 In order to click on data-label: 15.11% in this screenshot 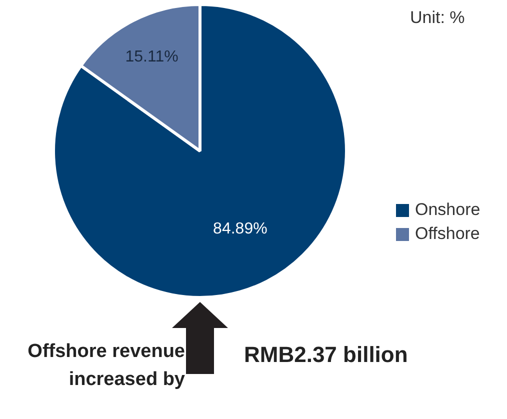, I will do `click(151, 57)`.